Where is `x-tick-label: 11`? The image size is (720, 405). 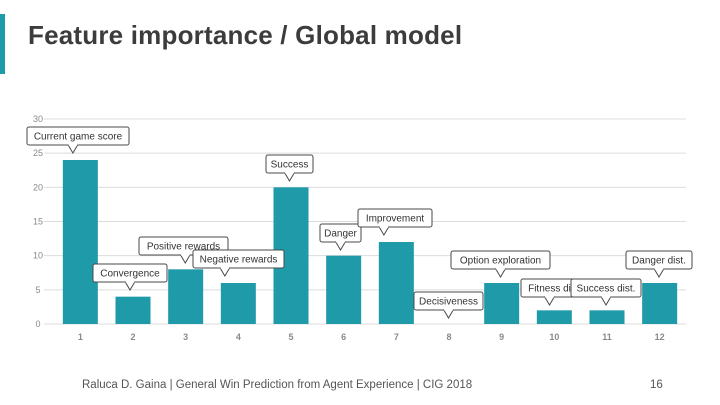 x-tick-label: 11 is located at coordinates (607, 337).